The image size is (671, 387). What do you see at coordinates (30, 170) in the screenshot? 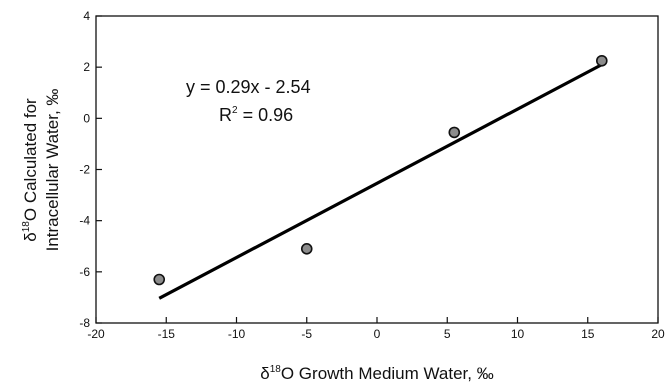
I see `y-axis-title-line1: δ18O Calculated for` at bounding box center [30, 170].